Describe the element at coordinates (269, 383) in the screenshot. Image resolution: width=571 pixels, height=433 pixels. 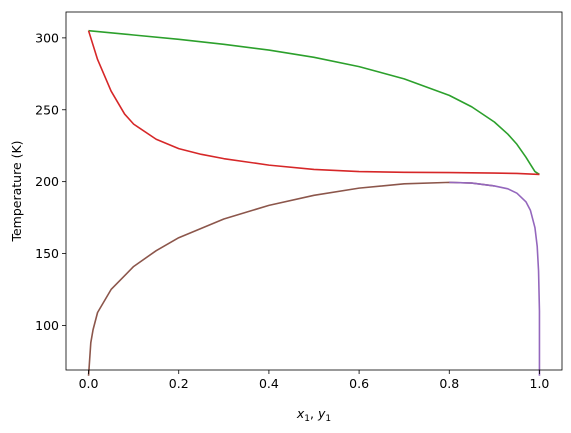
I see `x-tick-label: 0.4` at that location.